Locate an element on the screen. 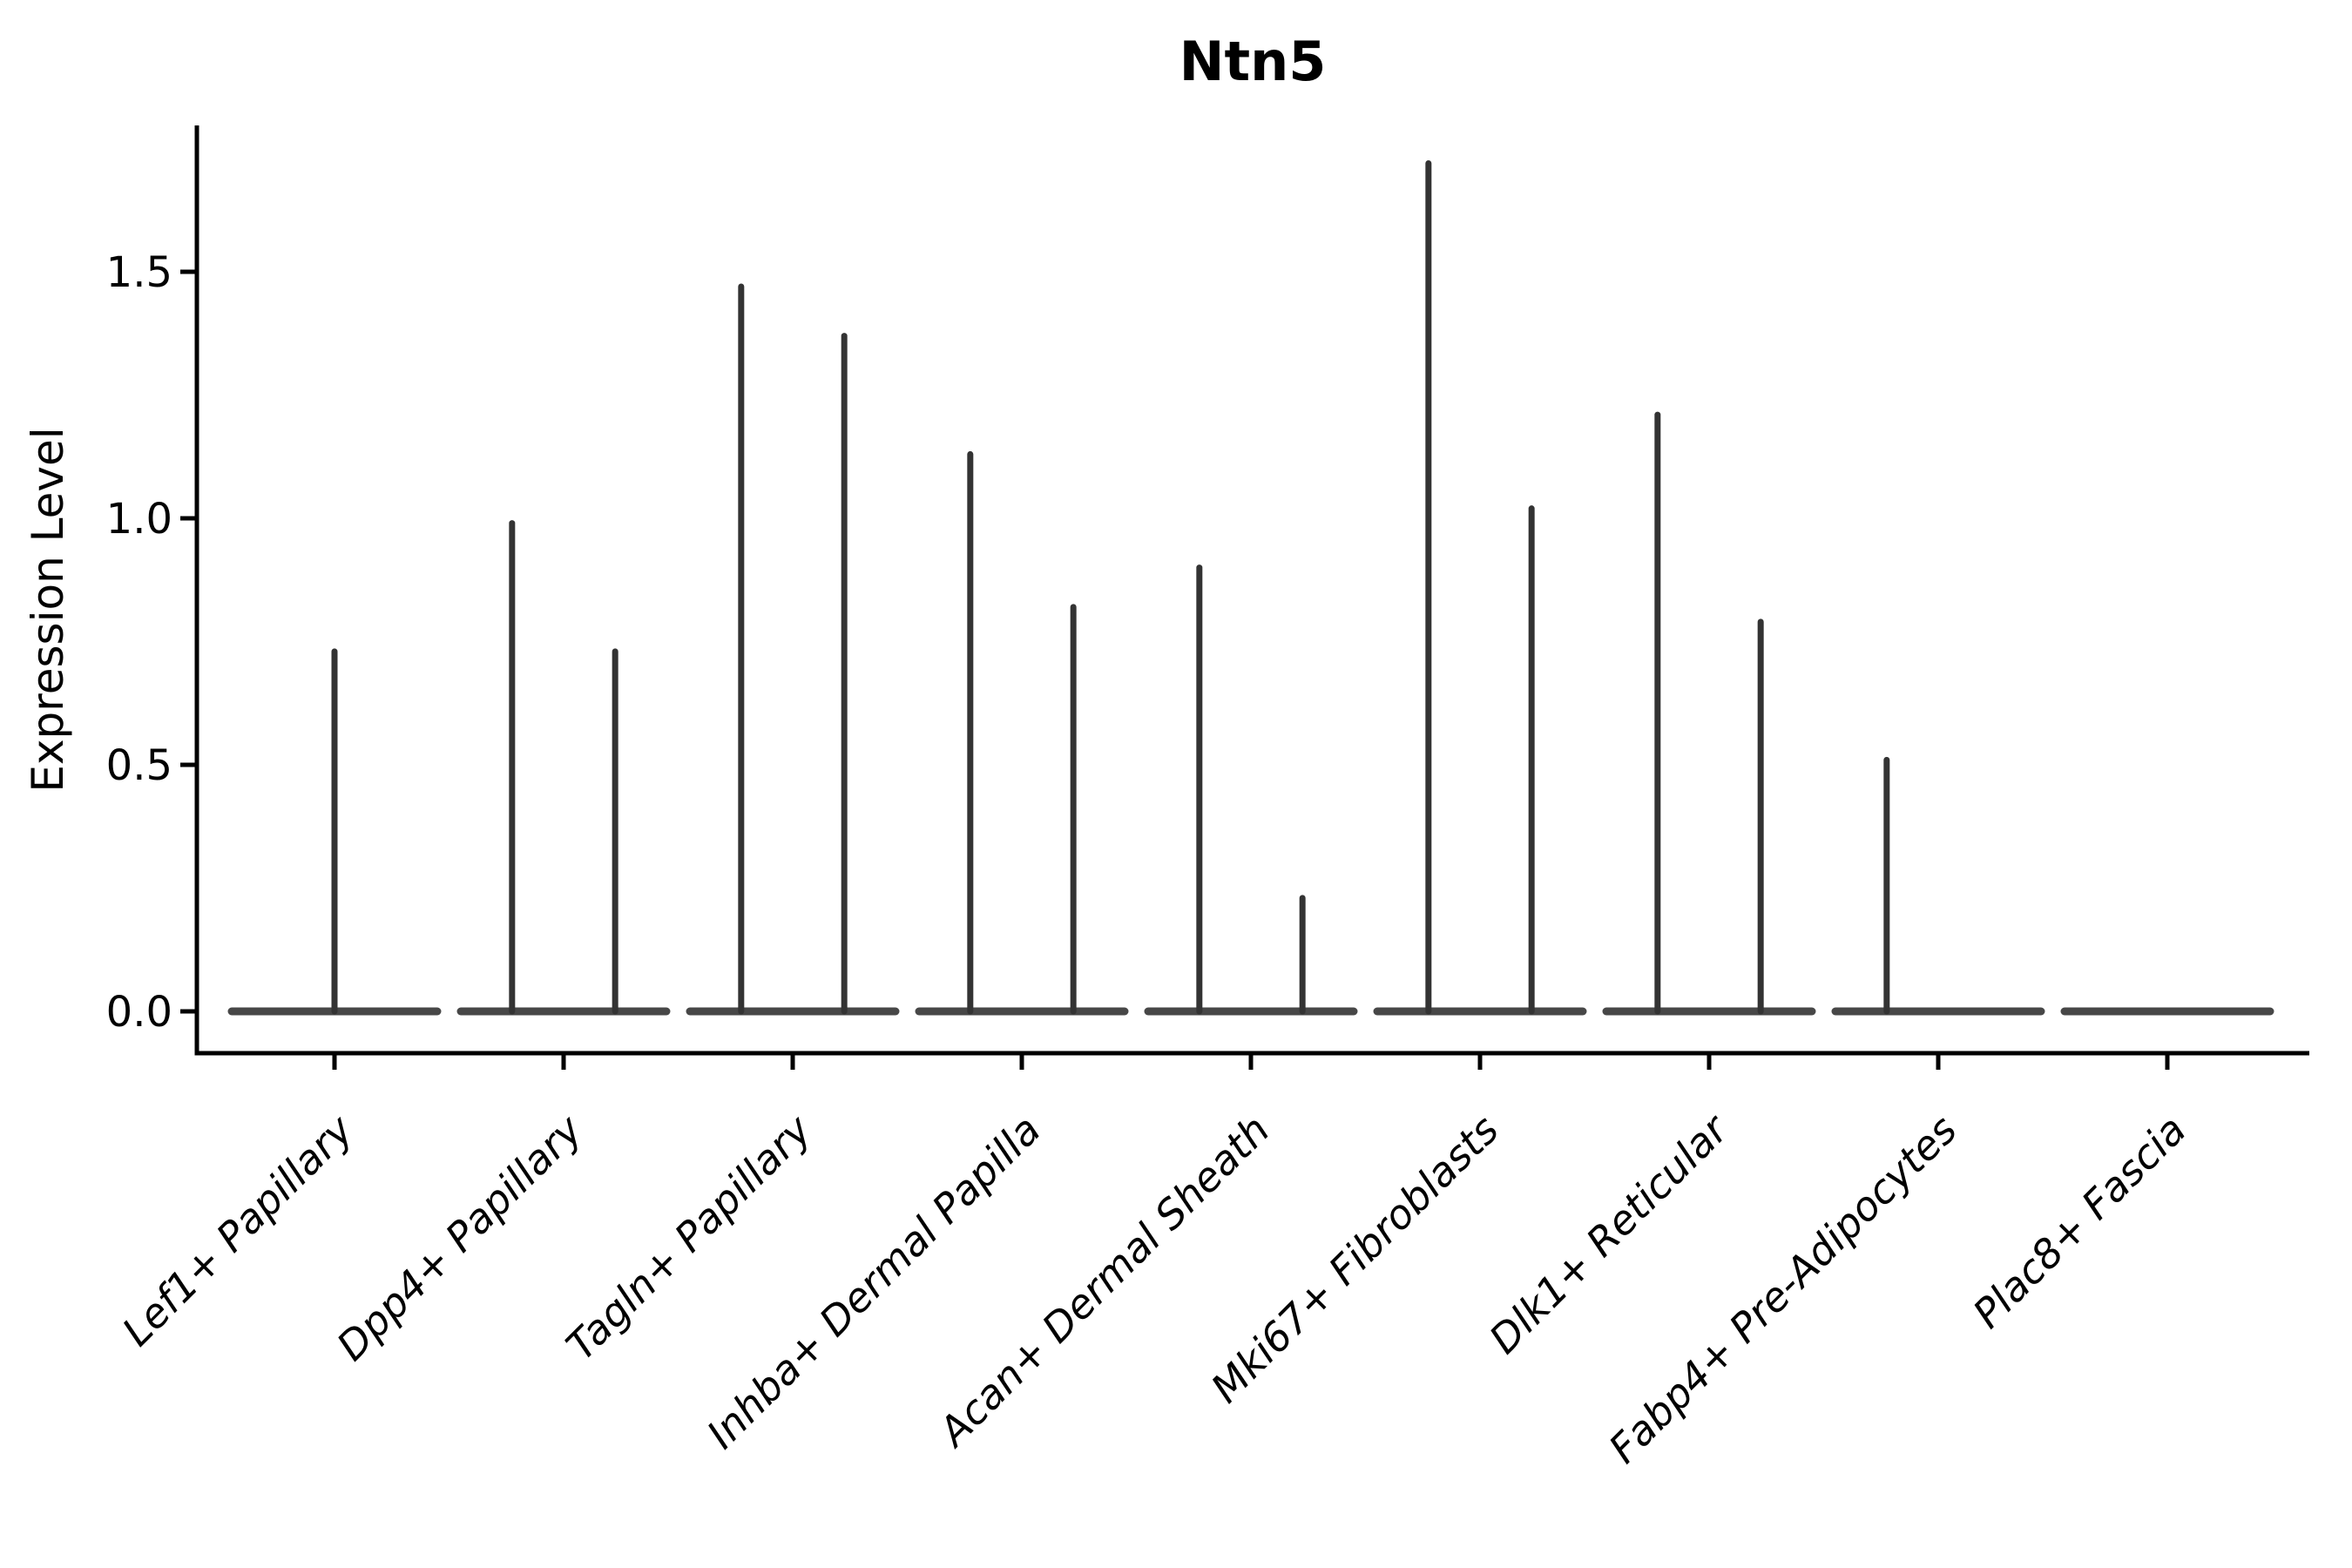 This screenshot has height=1568, width=2352. violin-mki67-fibroblasts is located at coordinates (1480, 587).